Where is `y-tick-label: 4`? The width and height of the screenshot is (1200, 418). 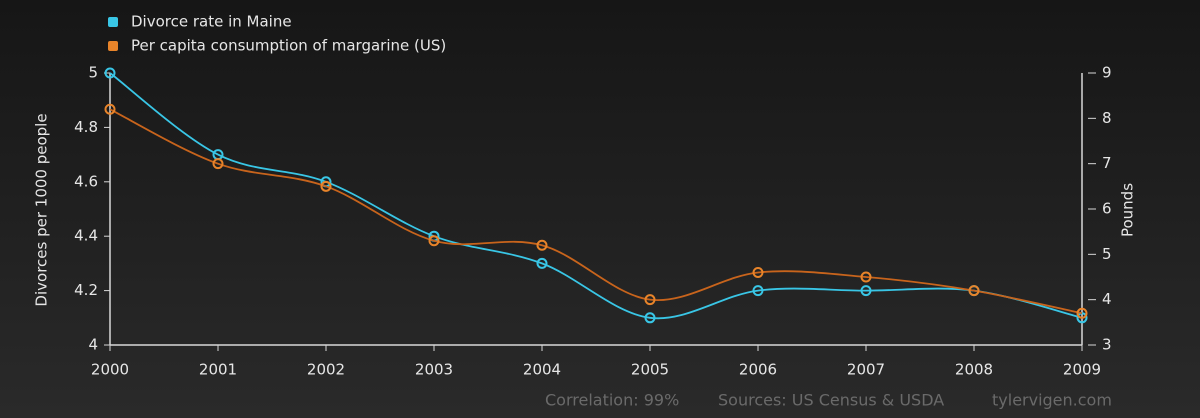 y-tick-label: 4 is located at coordinates (93, 345).